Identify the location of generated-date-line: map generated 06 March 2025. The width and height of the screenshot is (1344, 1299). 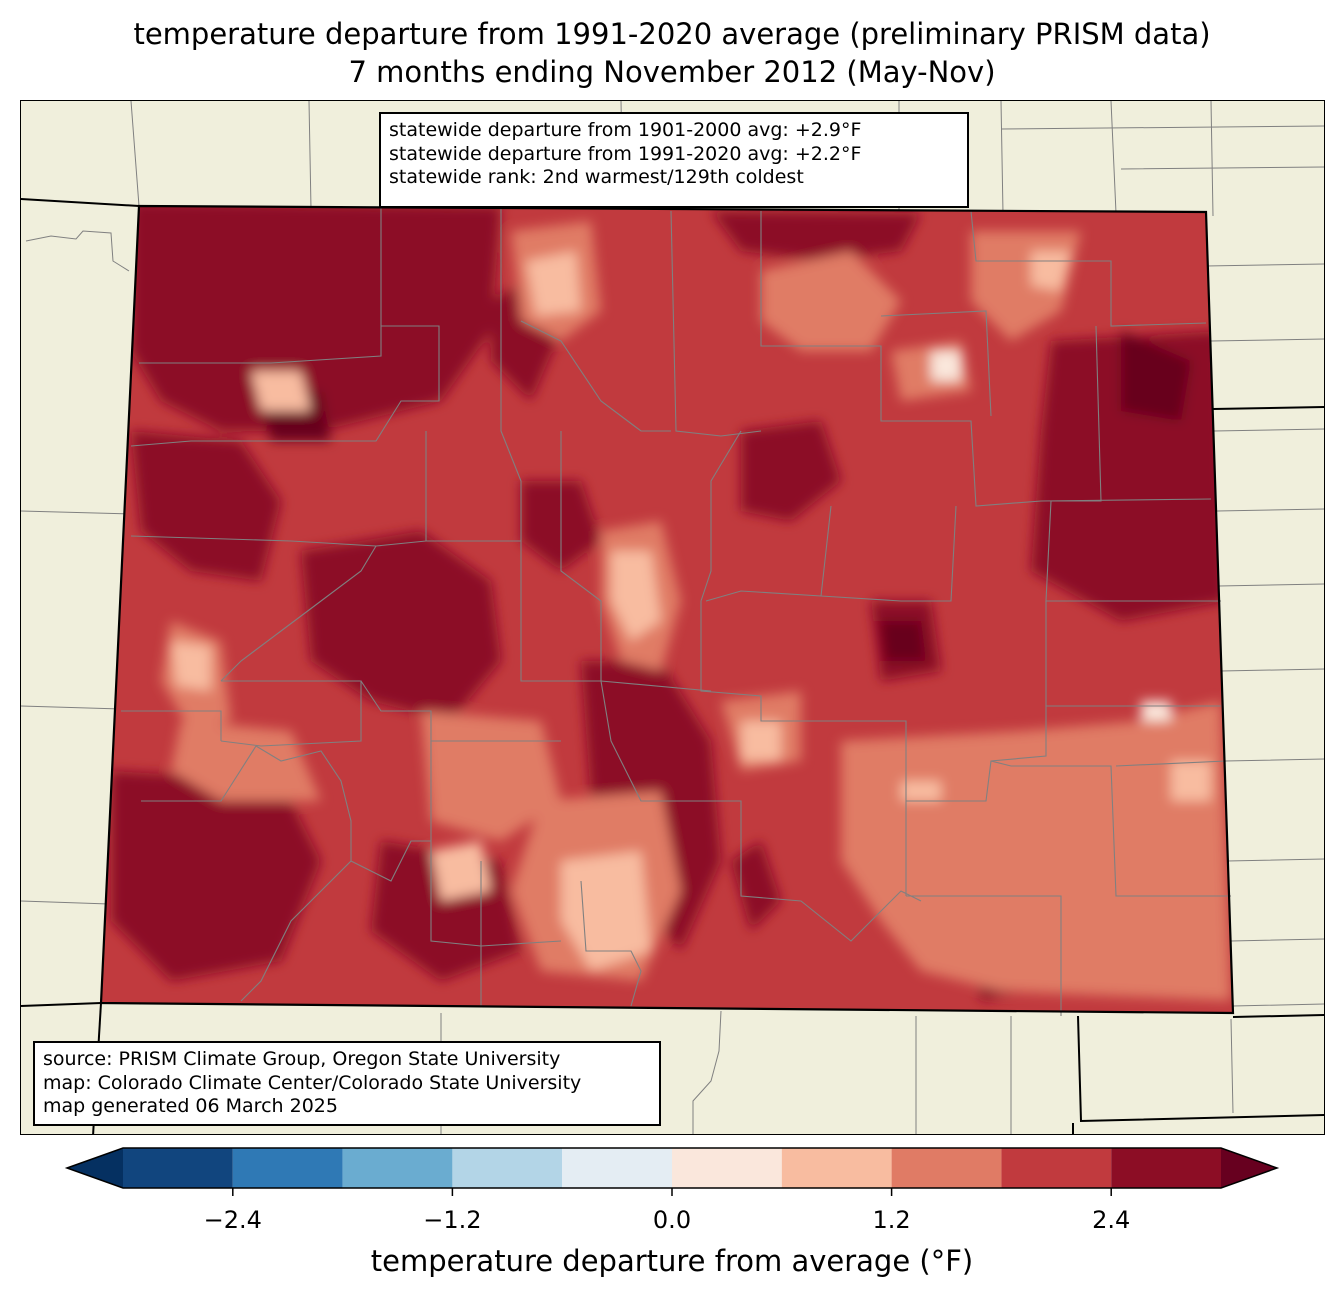
(190, 1106).